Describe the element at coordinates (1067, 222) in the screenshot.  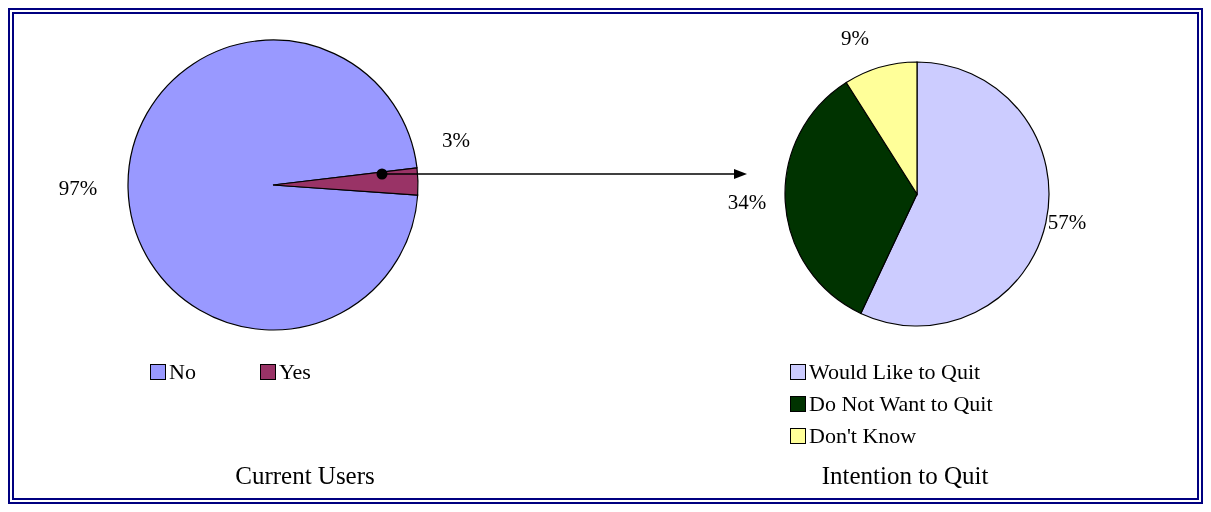
I see `data-label: 57%` at that location.